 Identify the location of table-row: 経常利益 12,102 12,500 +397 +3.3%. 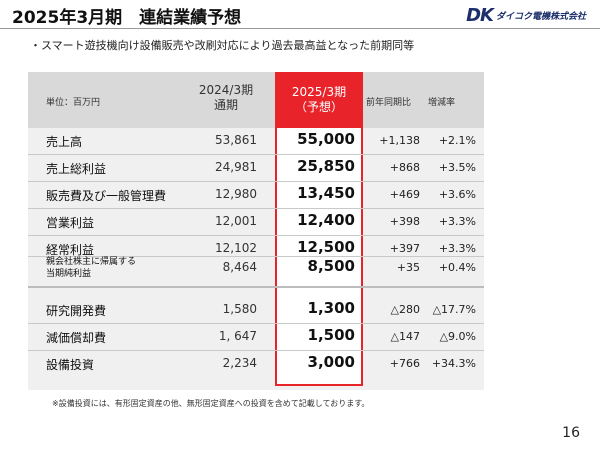
(256, 249).